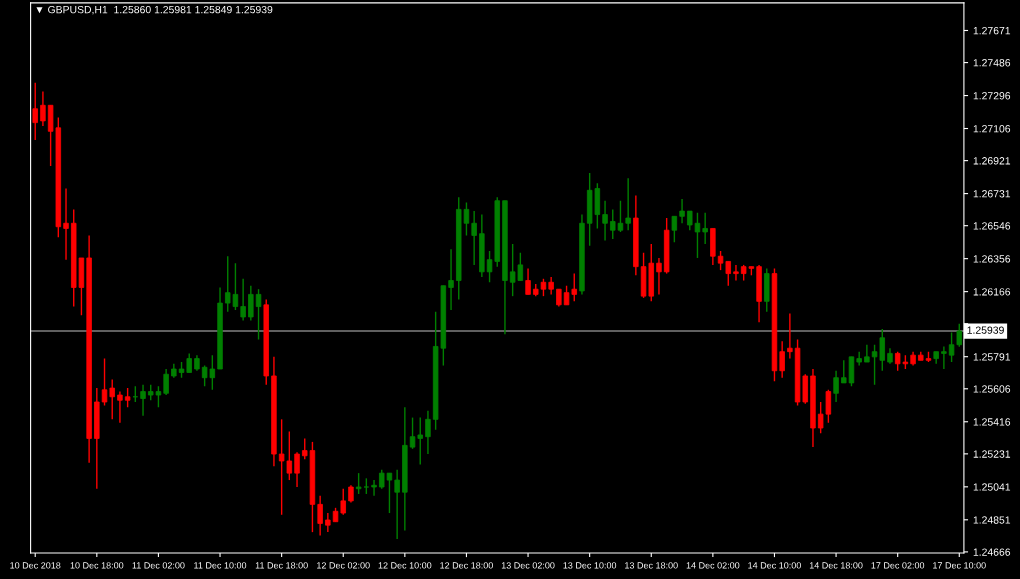 Image resolution: width=1020 pixels, height=579 pixels. I want to click on x-tick-label: 14 Dec 10:00, so click(774, 565).